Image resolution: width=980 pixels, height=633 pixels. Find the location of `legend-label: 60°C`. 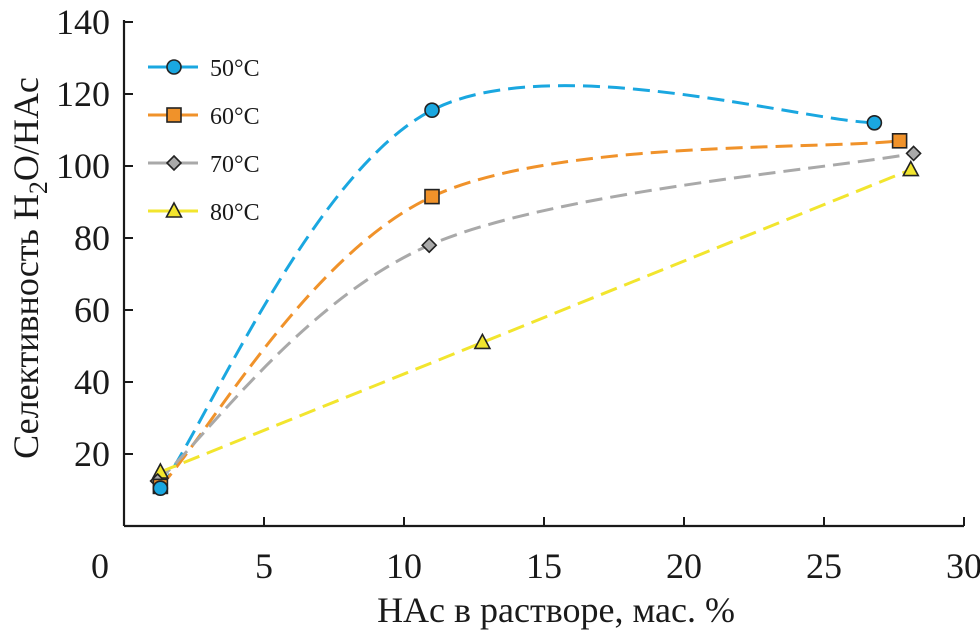

legend-label: 60°C is located at coordinates (235, 117).